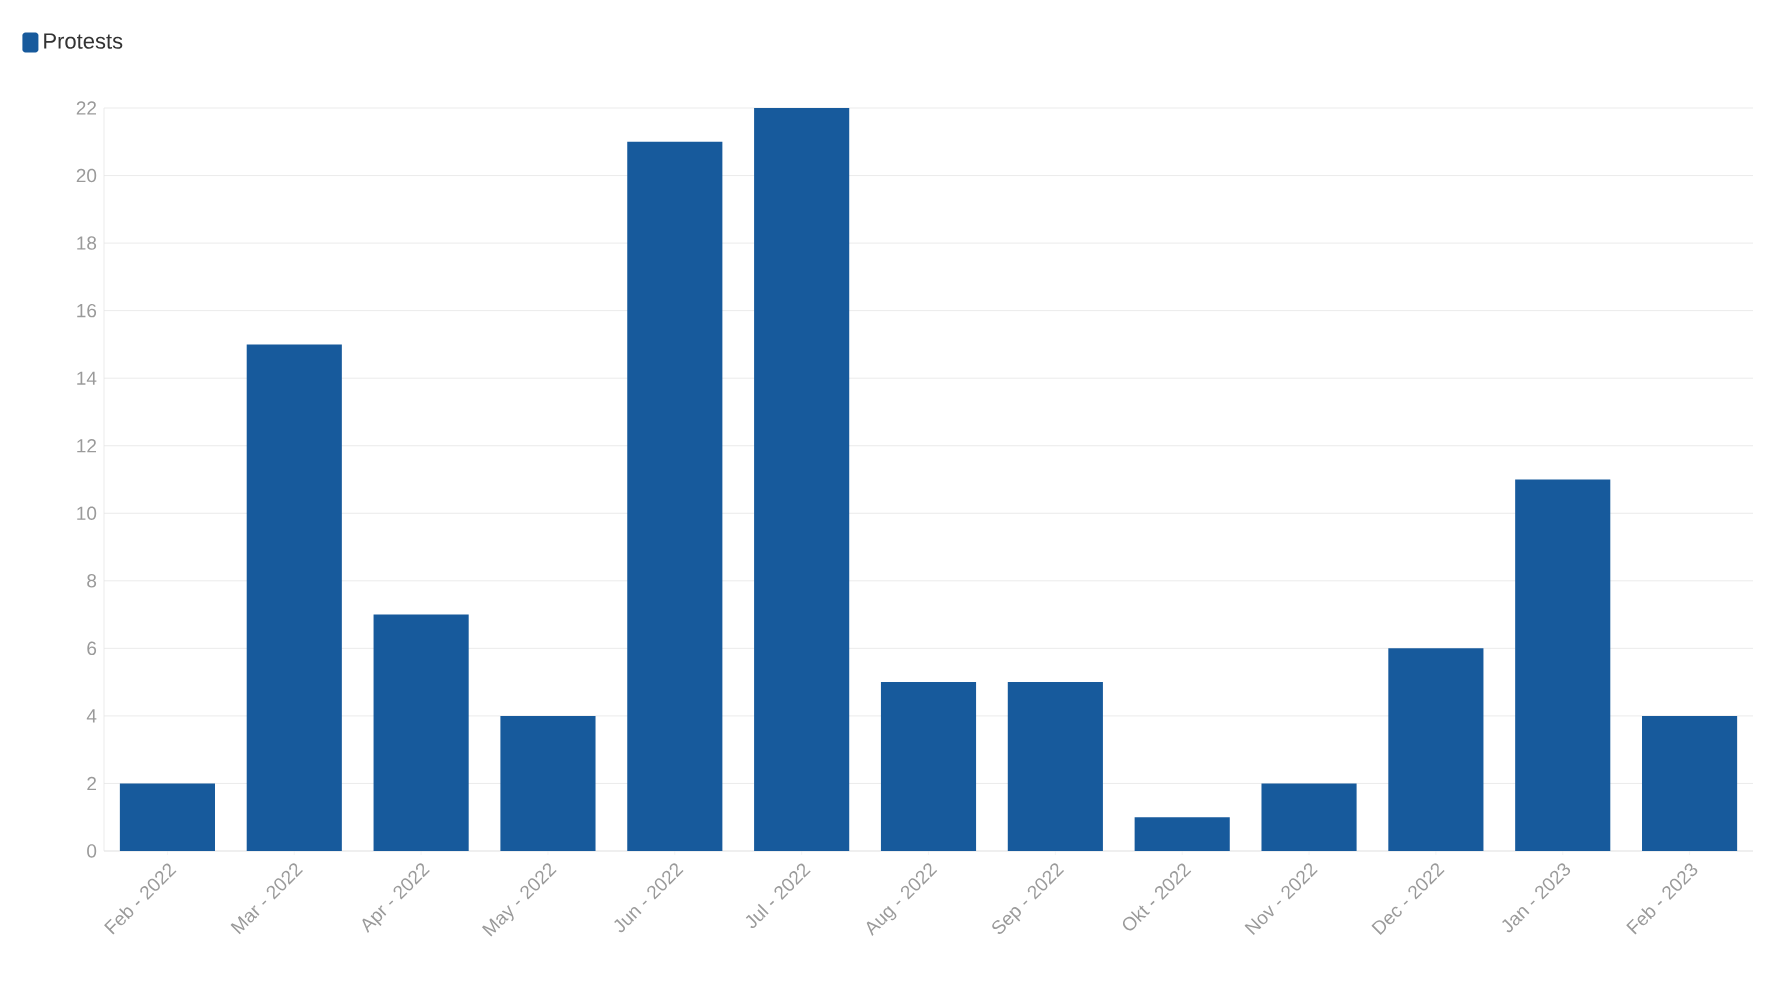 This screenshot has width=1779, height=1001. Describe the element at coordinates (86, 175) in the screenshot. I see `y-tick-label: 20` at that location.